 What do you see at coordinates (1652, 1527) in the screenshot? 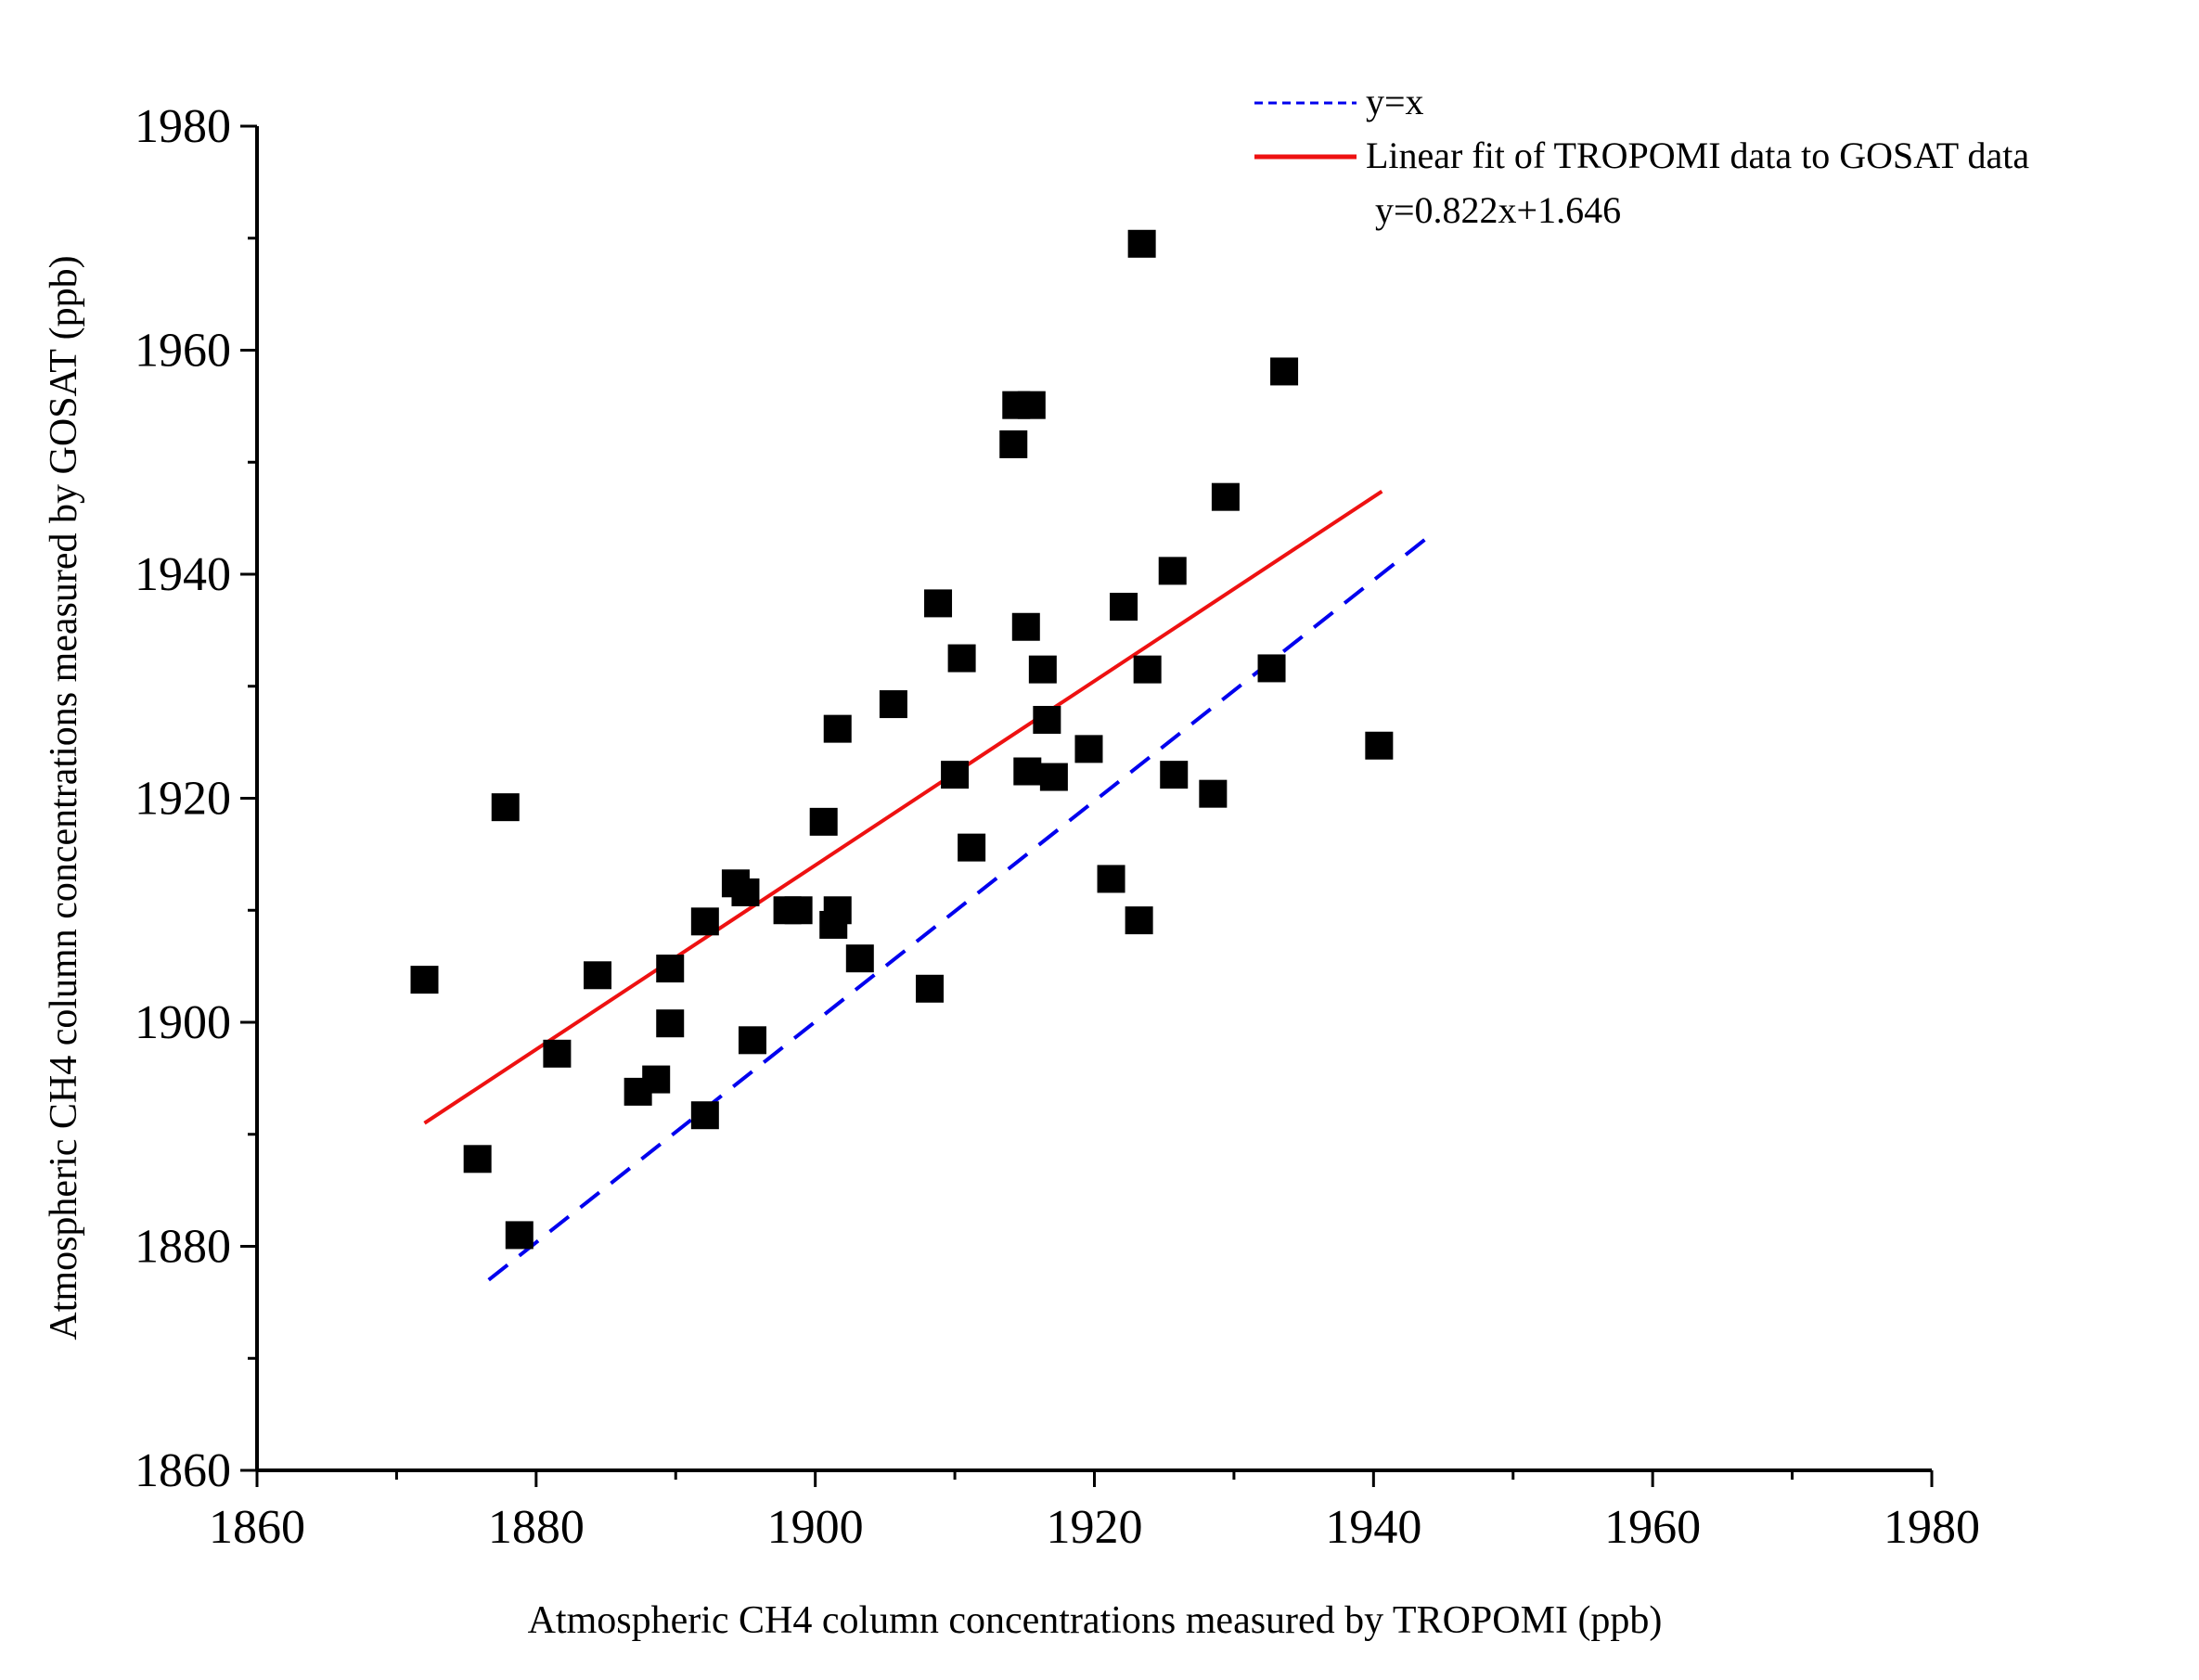
I see `x-tick-label: 1960` at bounding box center [1652, 1527].